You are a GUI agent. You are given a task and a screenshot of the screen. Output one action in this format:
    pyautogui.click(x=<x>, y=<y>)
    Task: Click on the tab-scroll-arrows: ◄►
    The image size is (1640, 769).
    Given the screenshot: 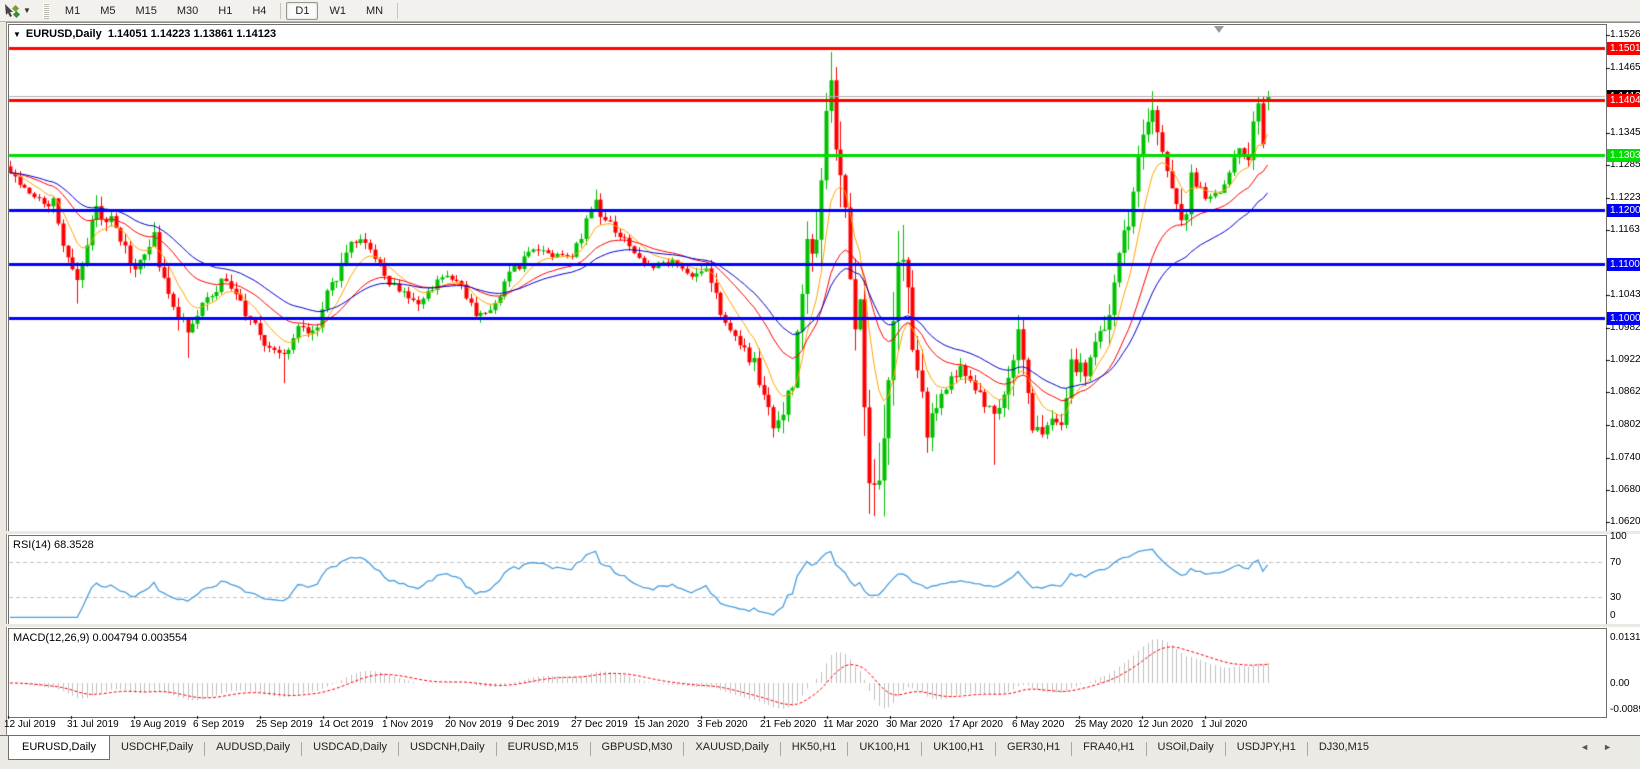 What is the action you would take?
    pyautogui.click(x=1603, y=747)
    